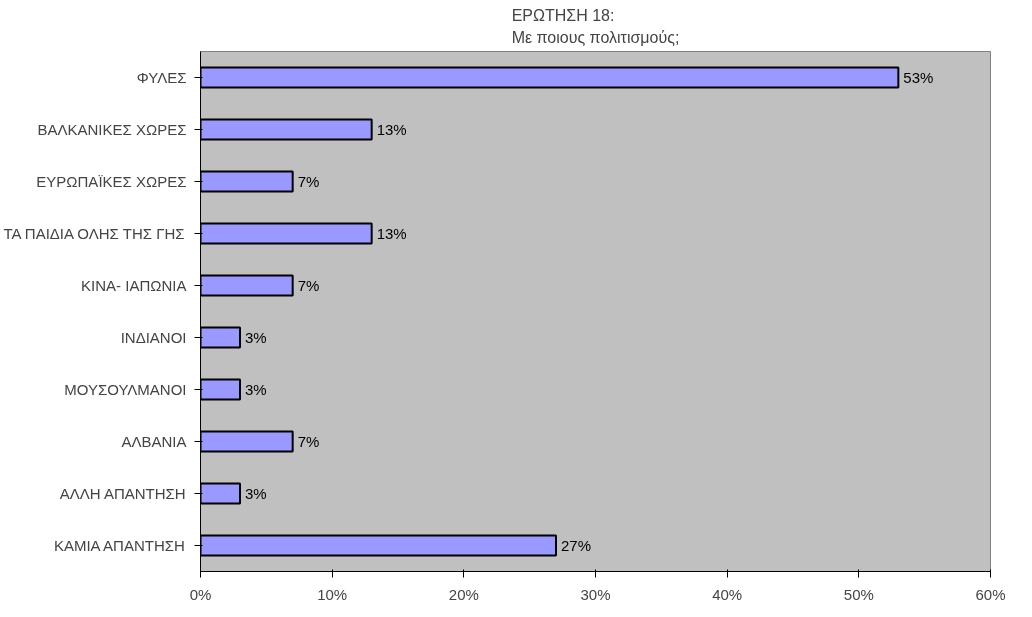 Image resolution: width=1032 pixels, height=617 pixels. Describe the element at coordinates (111, 181) in the screenshot. I see `y-tick-label: ΕΥΡΩΠΑΪΚΕΣ ΧΩΡΕΣ` at that location.